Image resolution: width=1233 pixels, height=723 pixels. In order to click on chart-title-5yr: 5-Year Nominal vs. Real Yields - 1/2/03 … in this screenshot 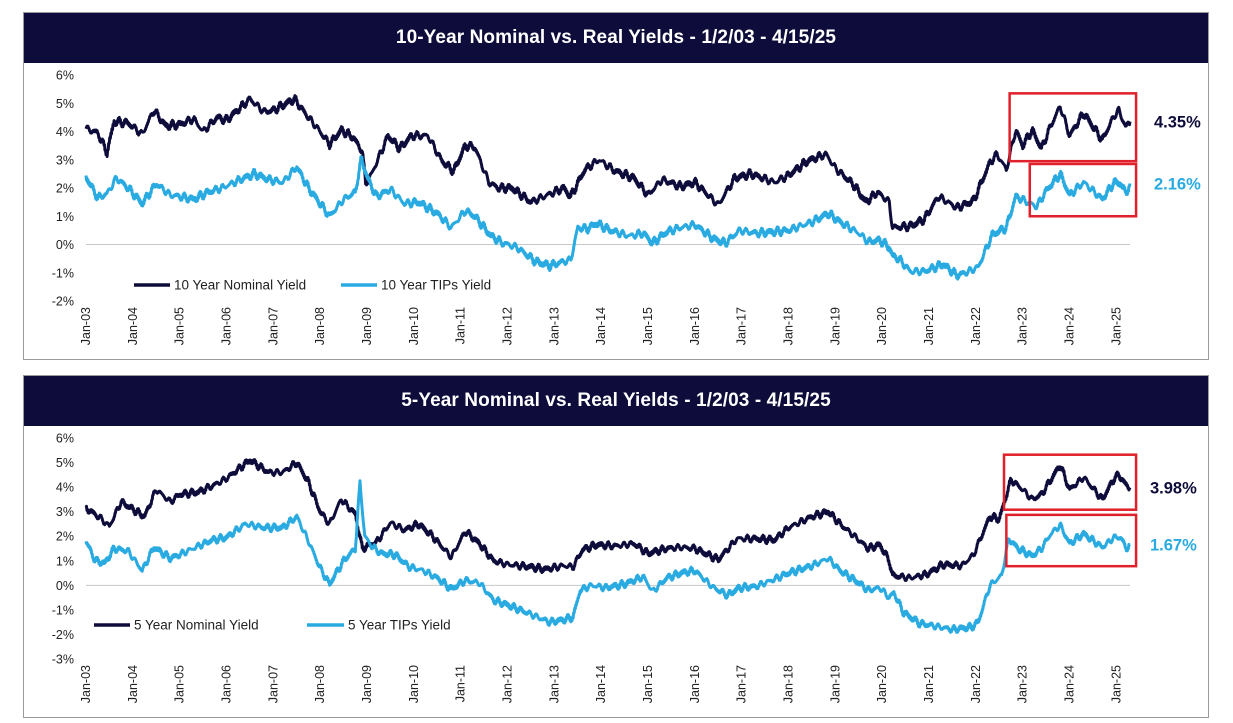, I will do `click(616, 401)`.